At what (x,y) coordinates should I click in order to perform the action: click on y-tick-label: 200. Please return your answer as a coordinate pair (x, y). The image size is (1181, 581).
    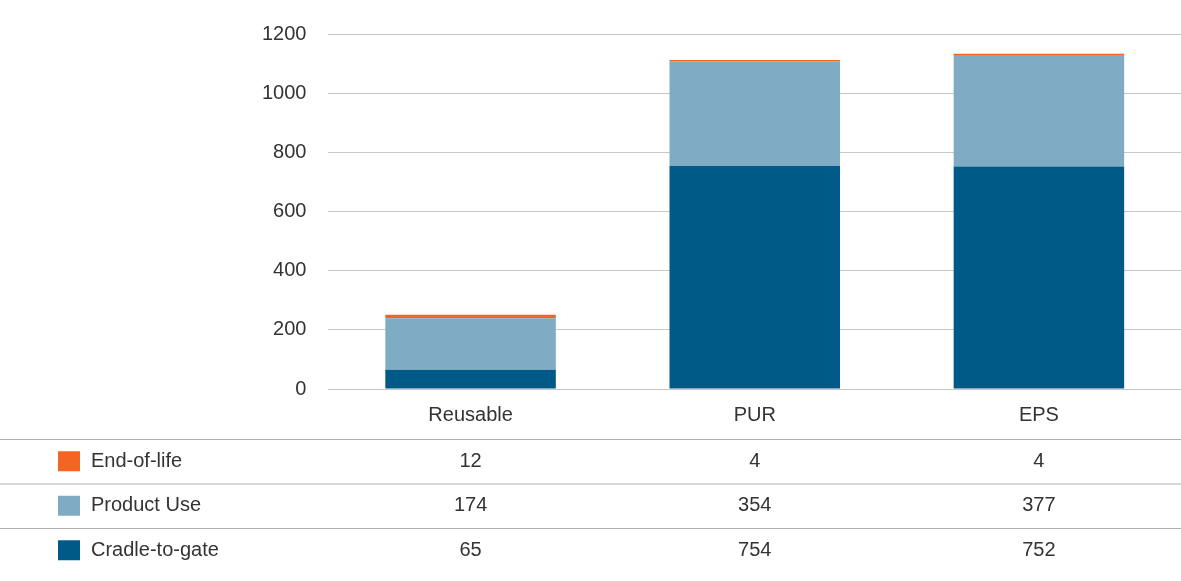
    Looking at the image, I should click on (290, 328).